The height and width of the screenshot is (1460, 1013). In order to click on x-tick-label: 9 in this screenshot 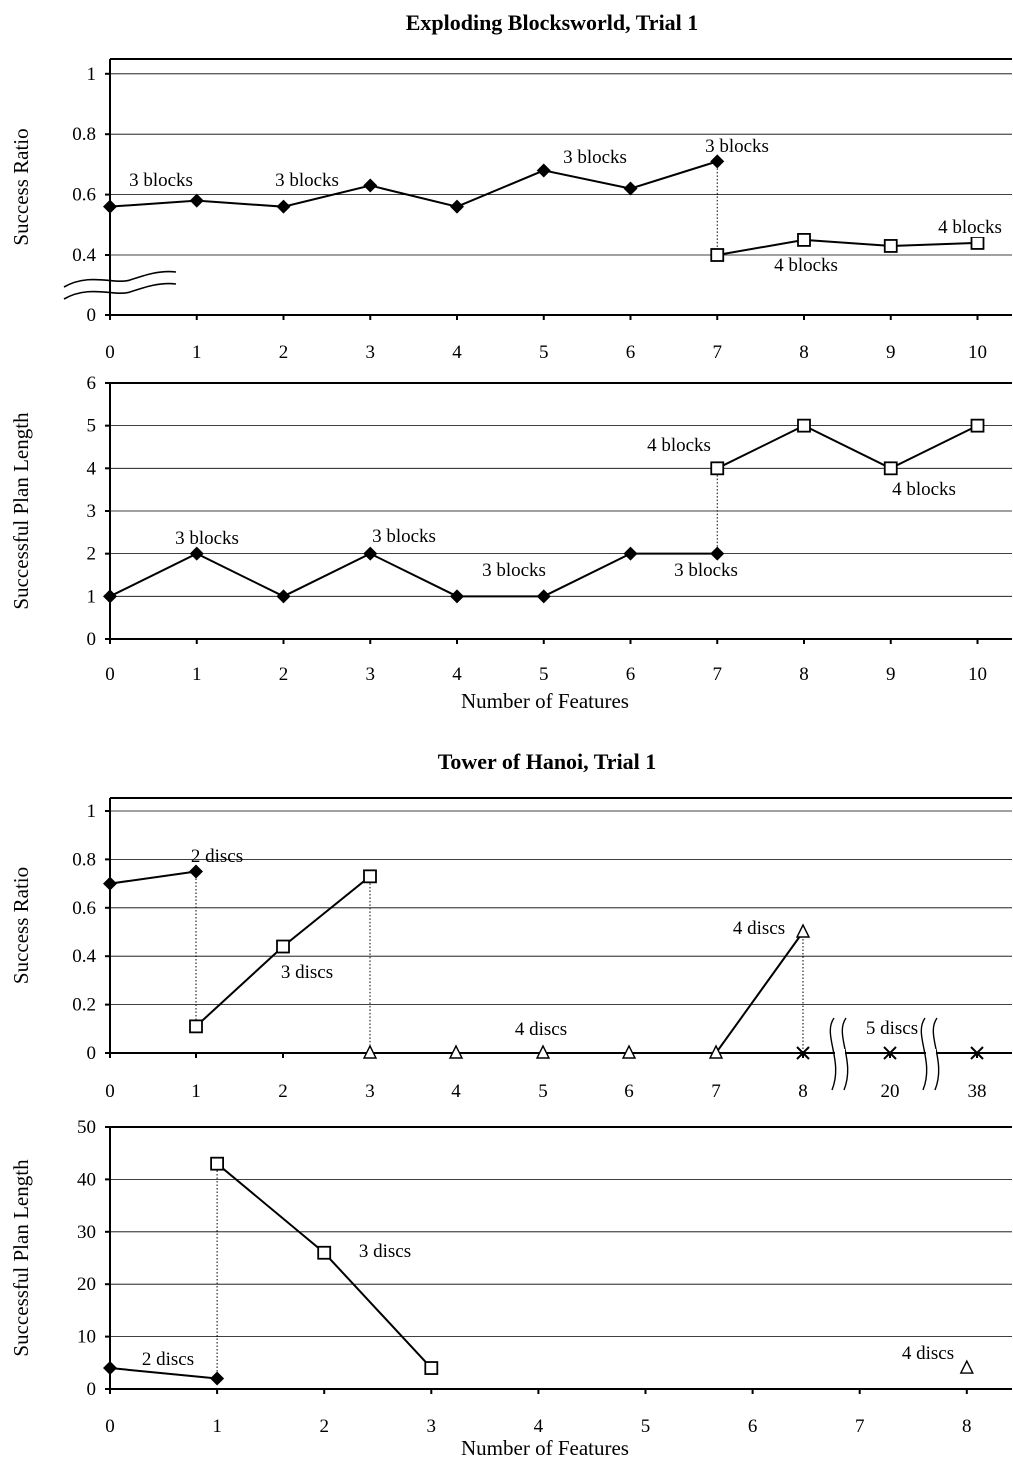, I will do `click(891, 674)`.